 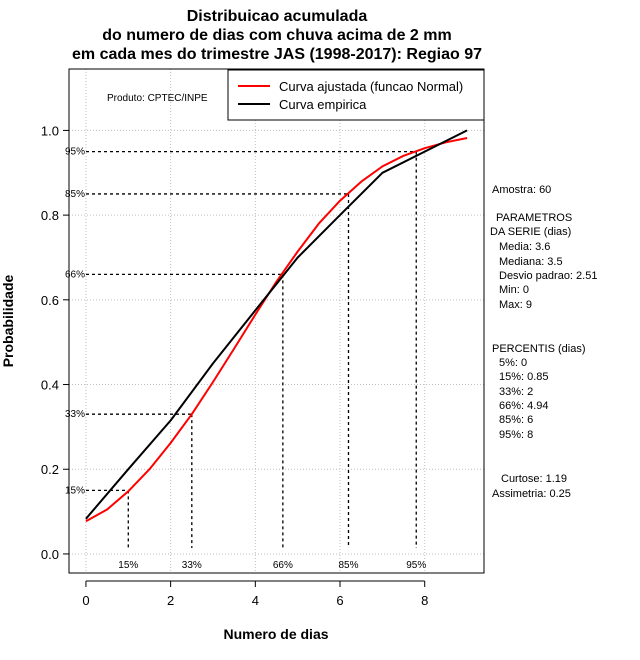 I want to click on stats-percentis-heading: PERCENTIS (dias), so click(x=539, y=349).